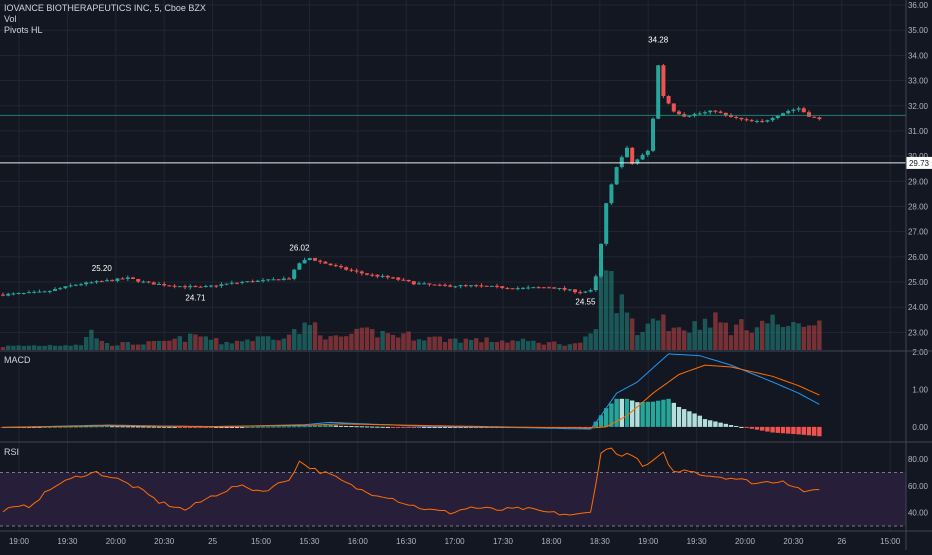 This screenshot has height=555, width=932. I want to click on time-tick-label: 15:30, so click(309, 541).